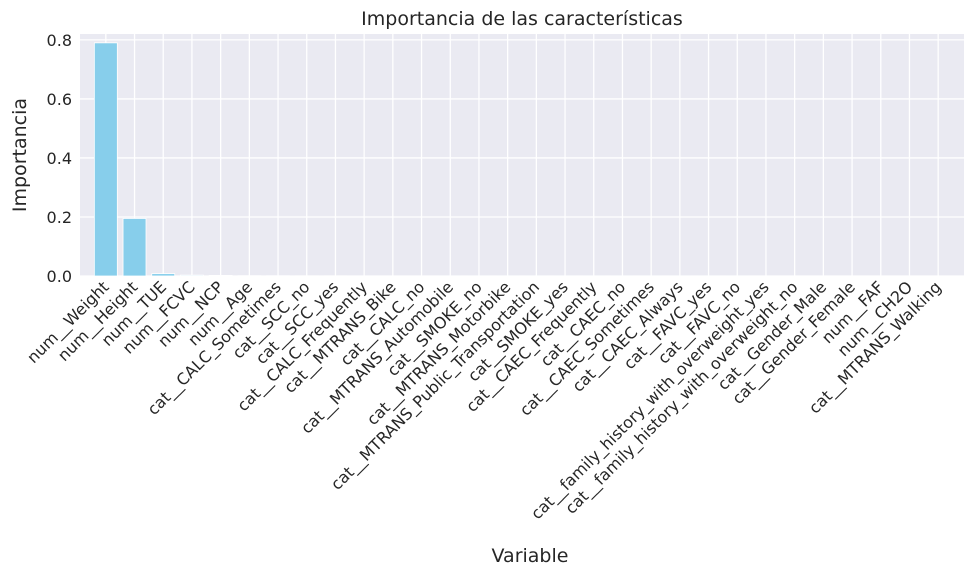 This screenshot has height=576, width=976. What do you see at coordinates (59, 276) in the screenshot?
I see `y-tick-label: 0.0` at bounding box center [59, 276].